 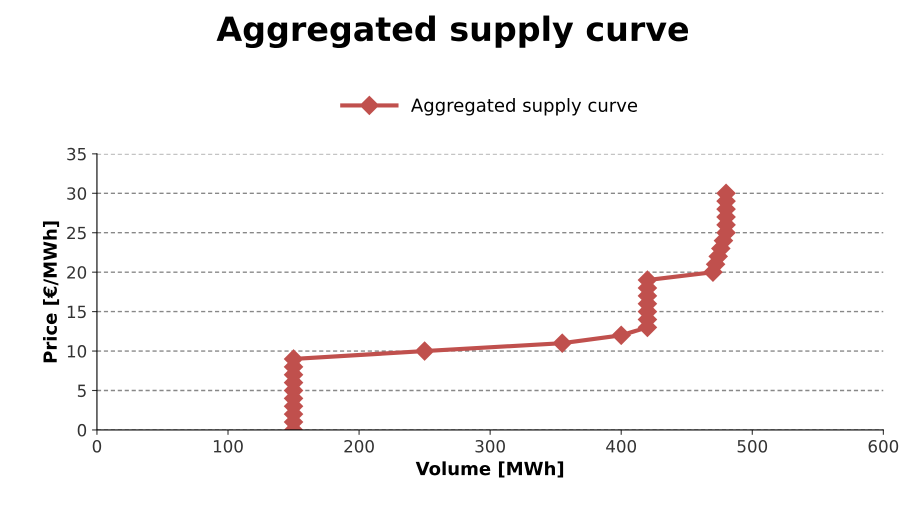 What do you see at coordinates (490, 469) in the screenshot?
I see `x-axis-title: Volume [MWh]` at bounding box center [490, 469].